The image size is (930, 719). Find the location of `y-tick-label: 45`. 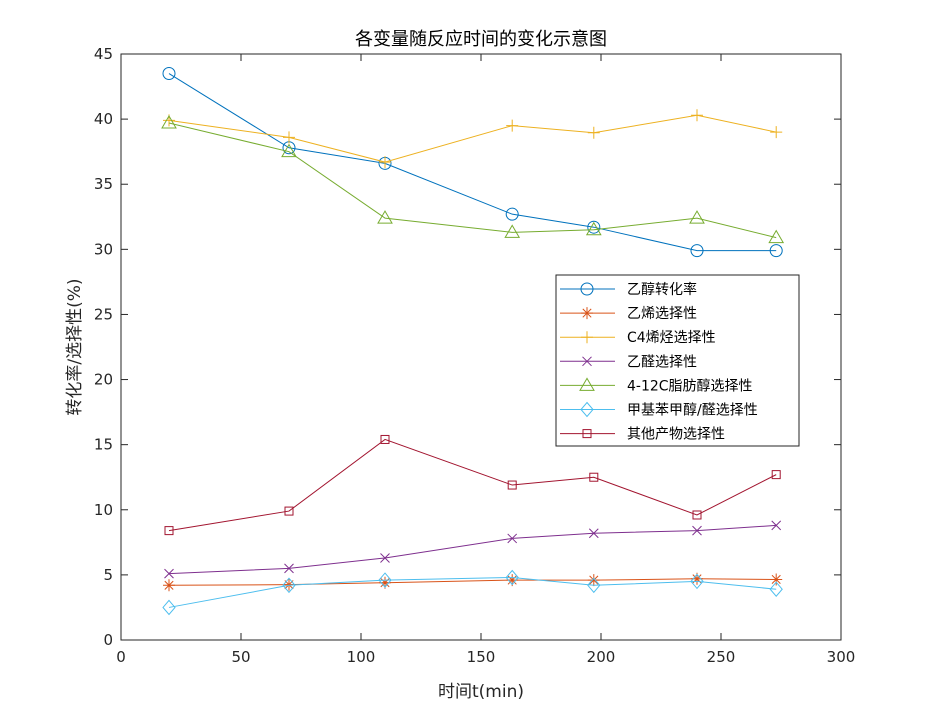

y-tick-label: 45 is located at coordinates (103, 54).